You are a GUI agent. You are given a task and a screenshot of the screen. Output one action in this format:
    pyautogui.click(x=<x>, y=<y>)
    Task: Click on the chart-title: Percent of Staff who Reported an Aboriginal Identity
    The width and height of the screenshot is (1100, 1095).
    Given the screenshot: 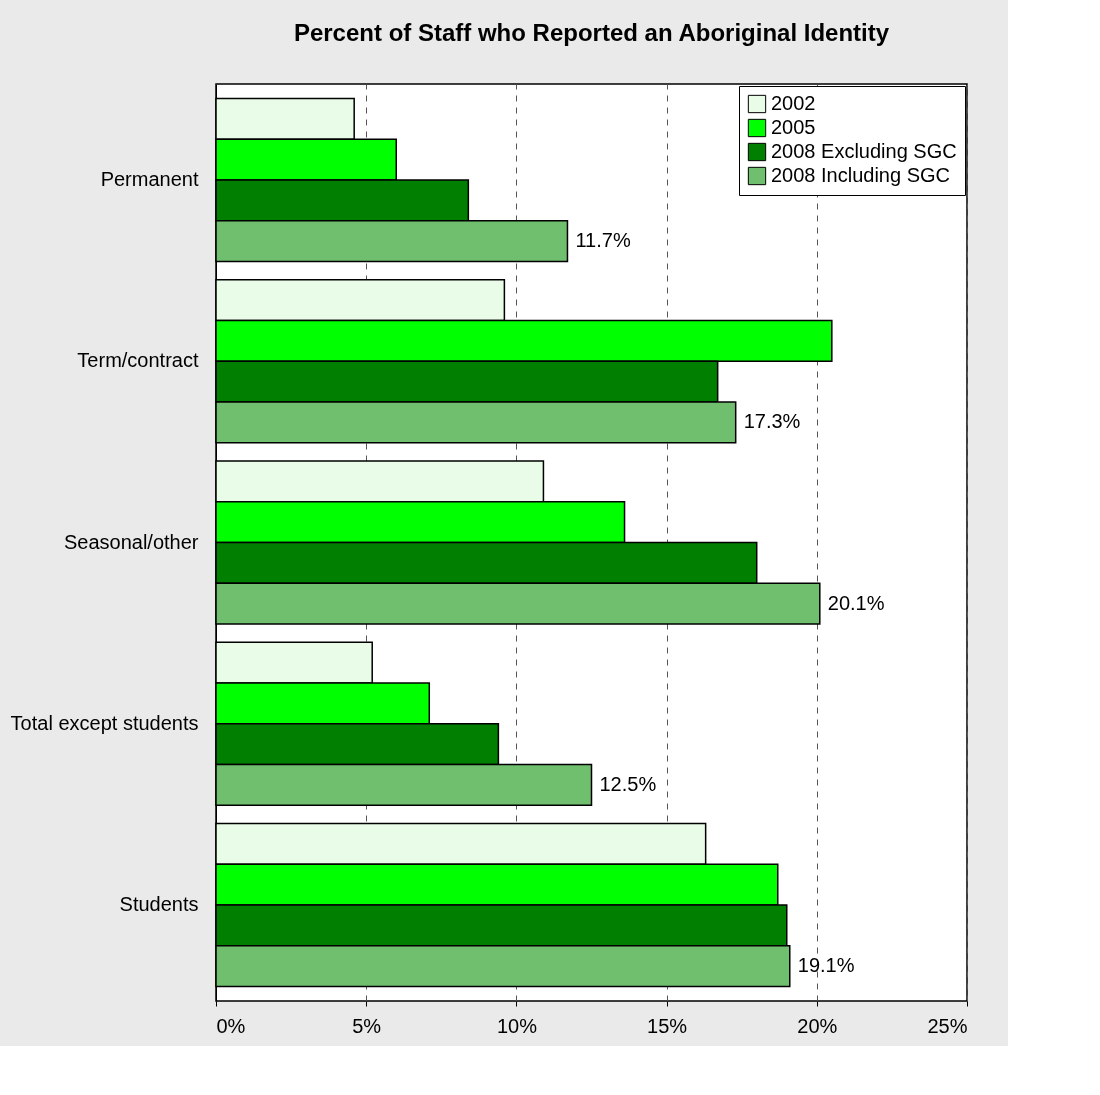 What is the action you would take?
    pyautogui.click(x=591, y=32)
    